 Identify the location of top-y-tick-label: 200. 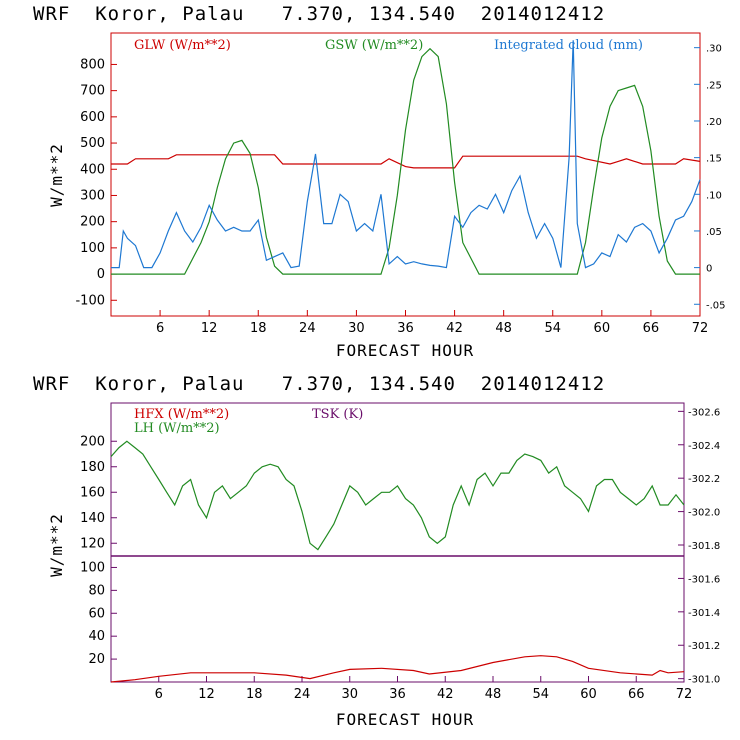
(92, 222).